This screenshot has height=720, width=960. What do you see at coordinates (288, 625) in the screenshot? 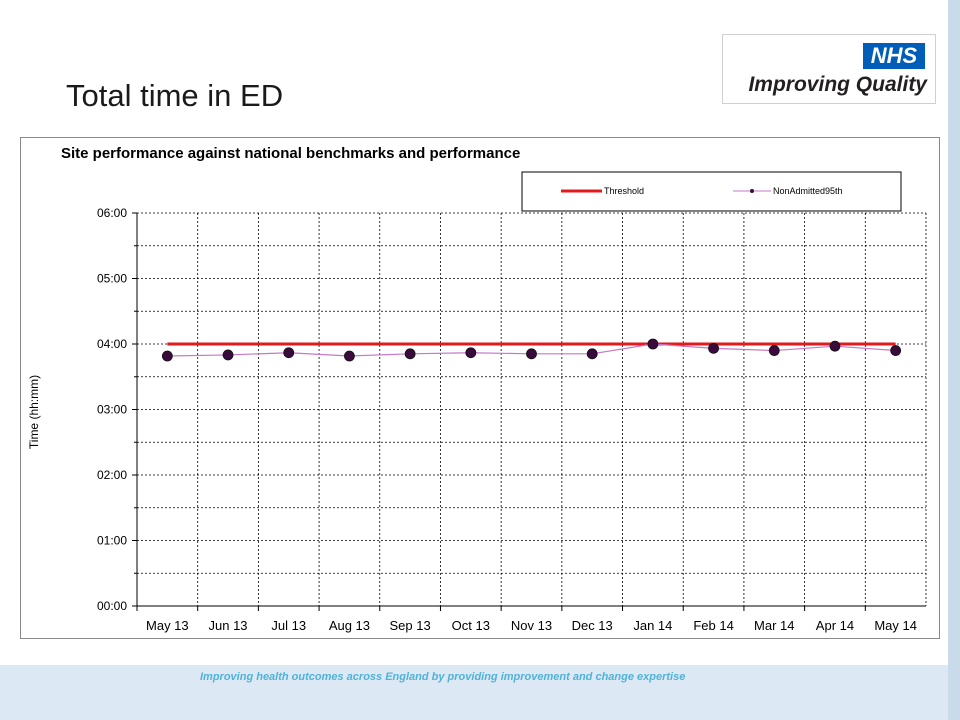
I see `x-tick-label: Jul 13` at bounding box center [288, 625].